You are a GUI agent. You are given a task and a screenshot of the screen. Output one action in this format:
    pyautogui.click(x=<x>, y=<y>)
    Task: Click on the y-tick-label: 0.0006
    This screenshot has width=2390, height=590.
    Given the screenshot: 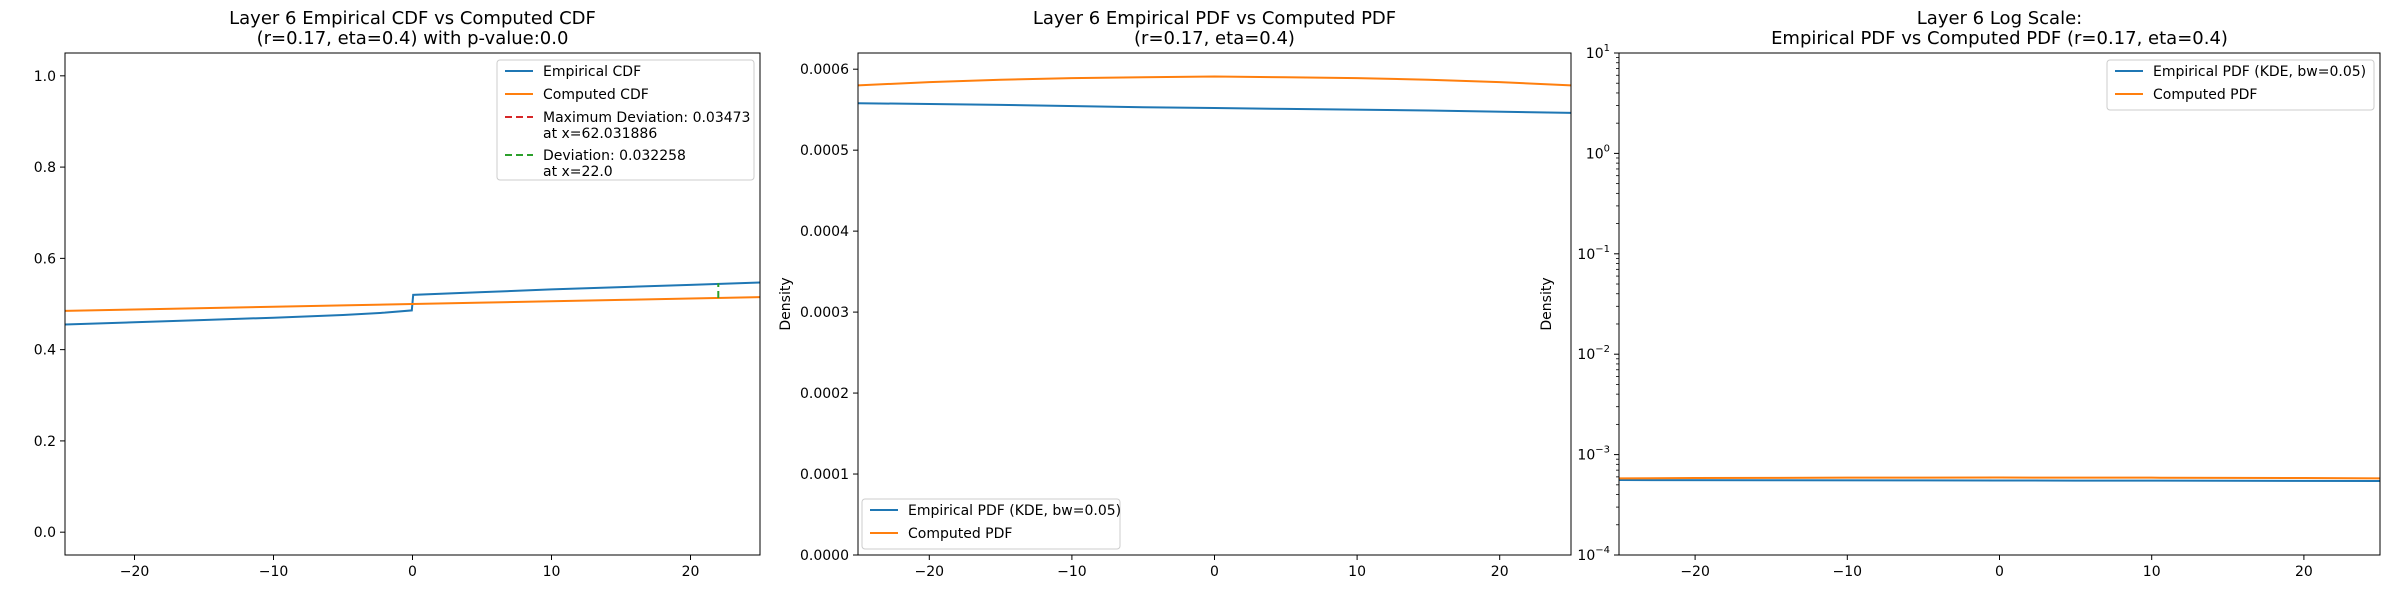 What is the action you would take?
    pyautogui.click(x=824, y=70)
    